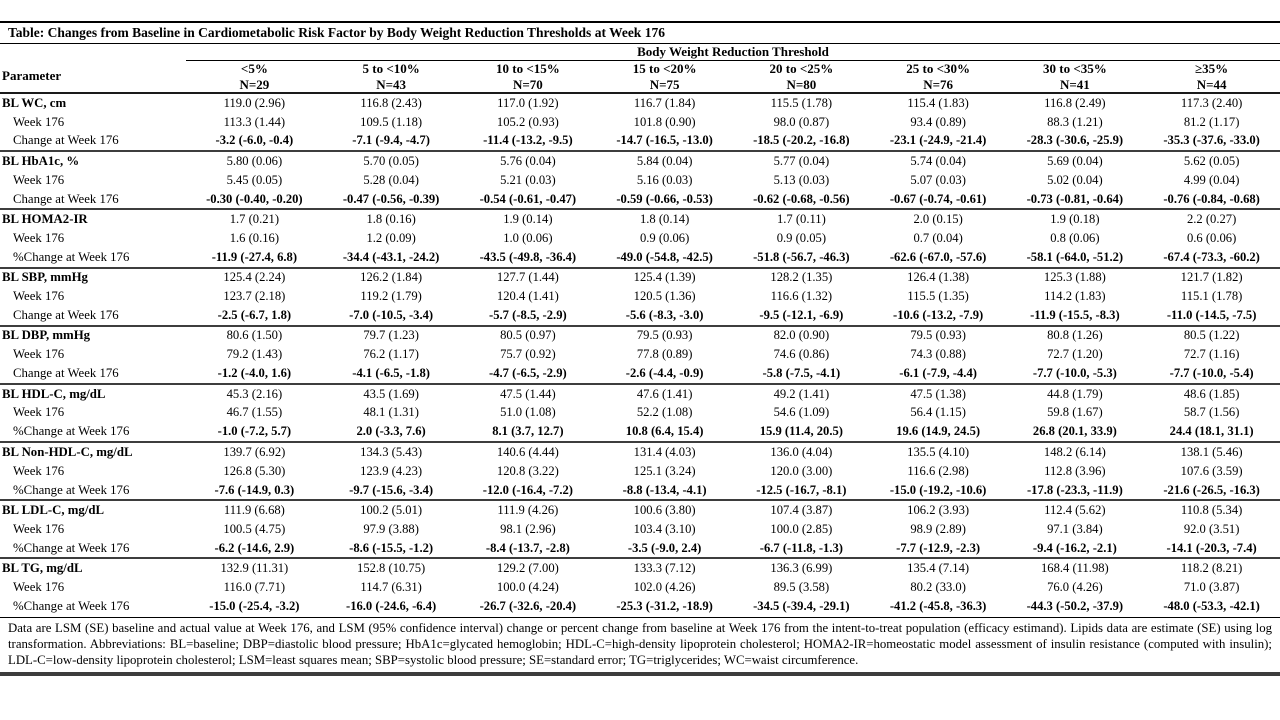  What do you see at coordinates (938, 489) in the screenshot?
I see `data-cell: -15.0 (-19.2, -10.6)` at bounding box center [938, 489].